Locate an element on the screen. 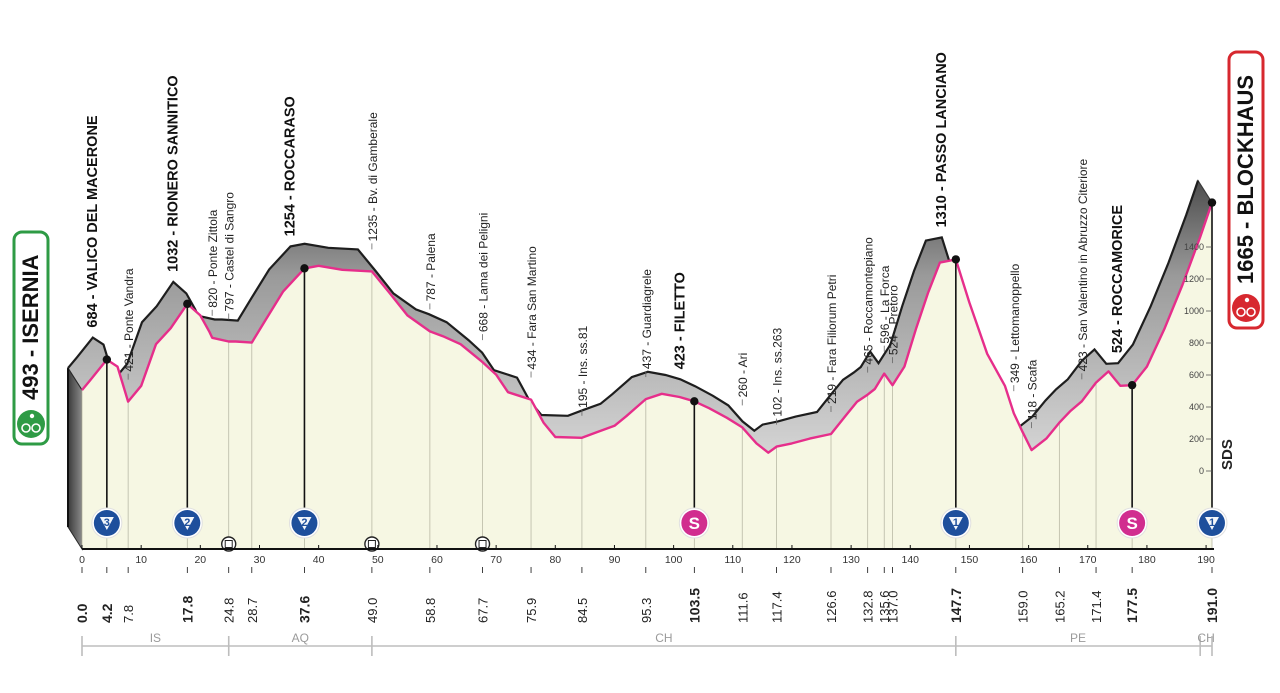 The height and width of the screenshot is (693, 1280). place-label: 260 - Ari is located at coordinates (743, 375).